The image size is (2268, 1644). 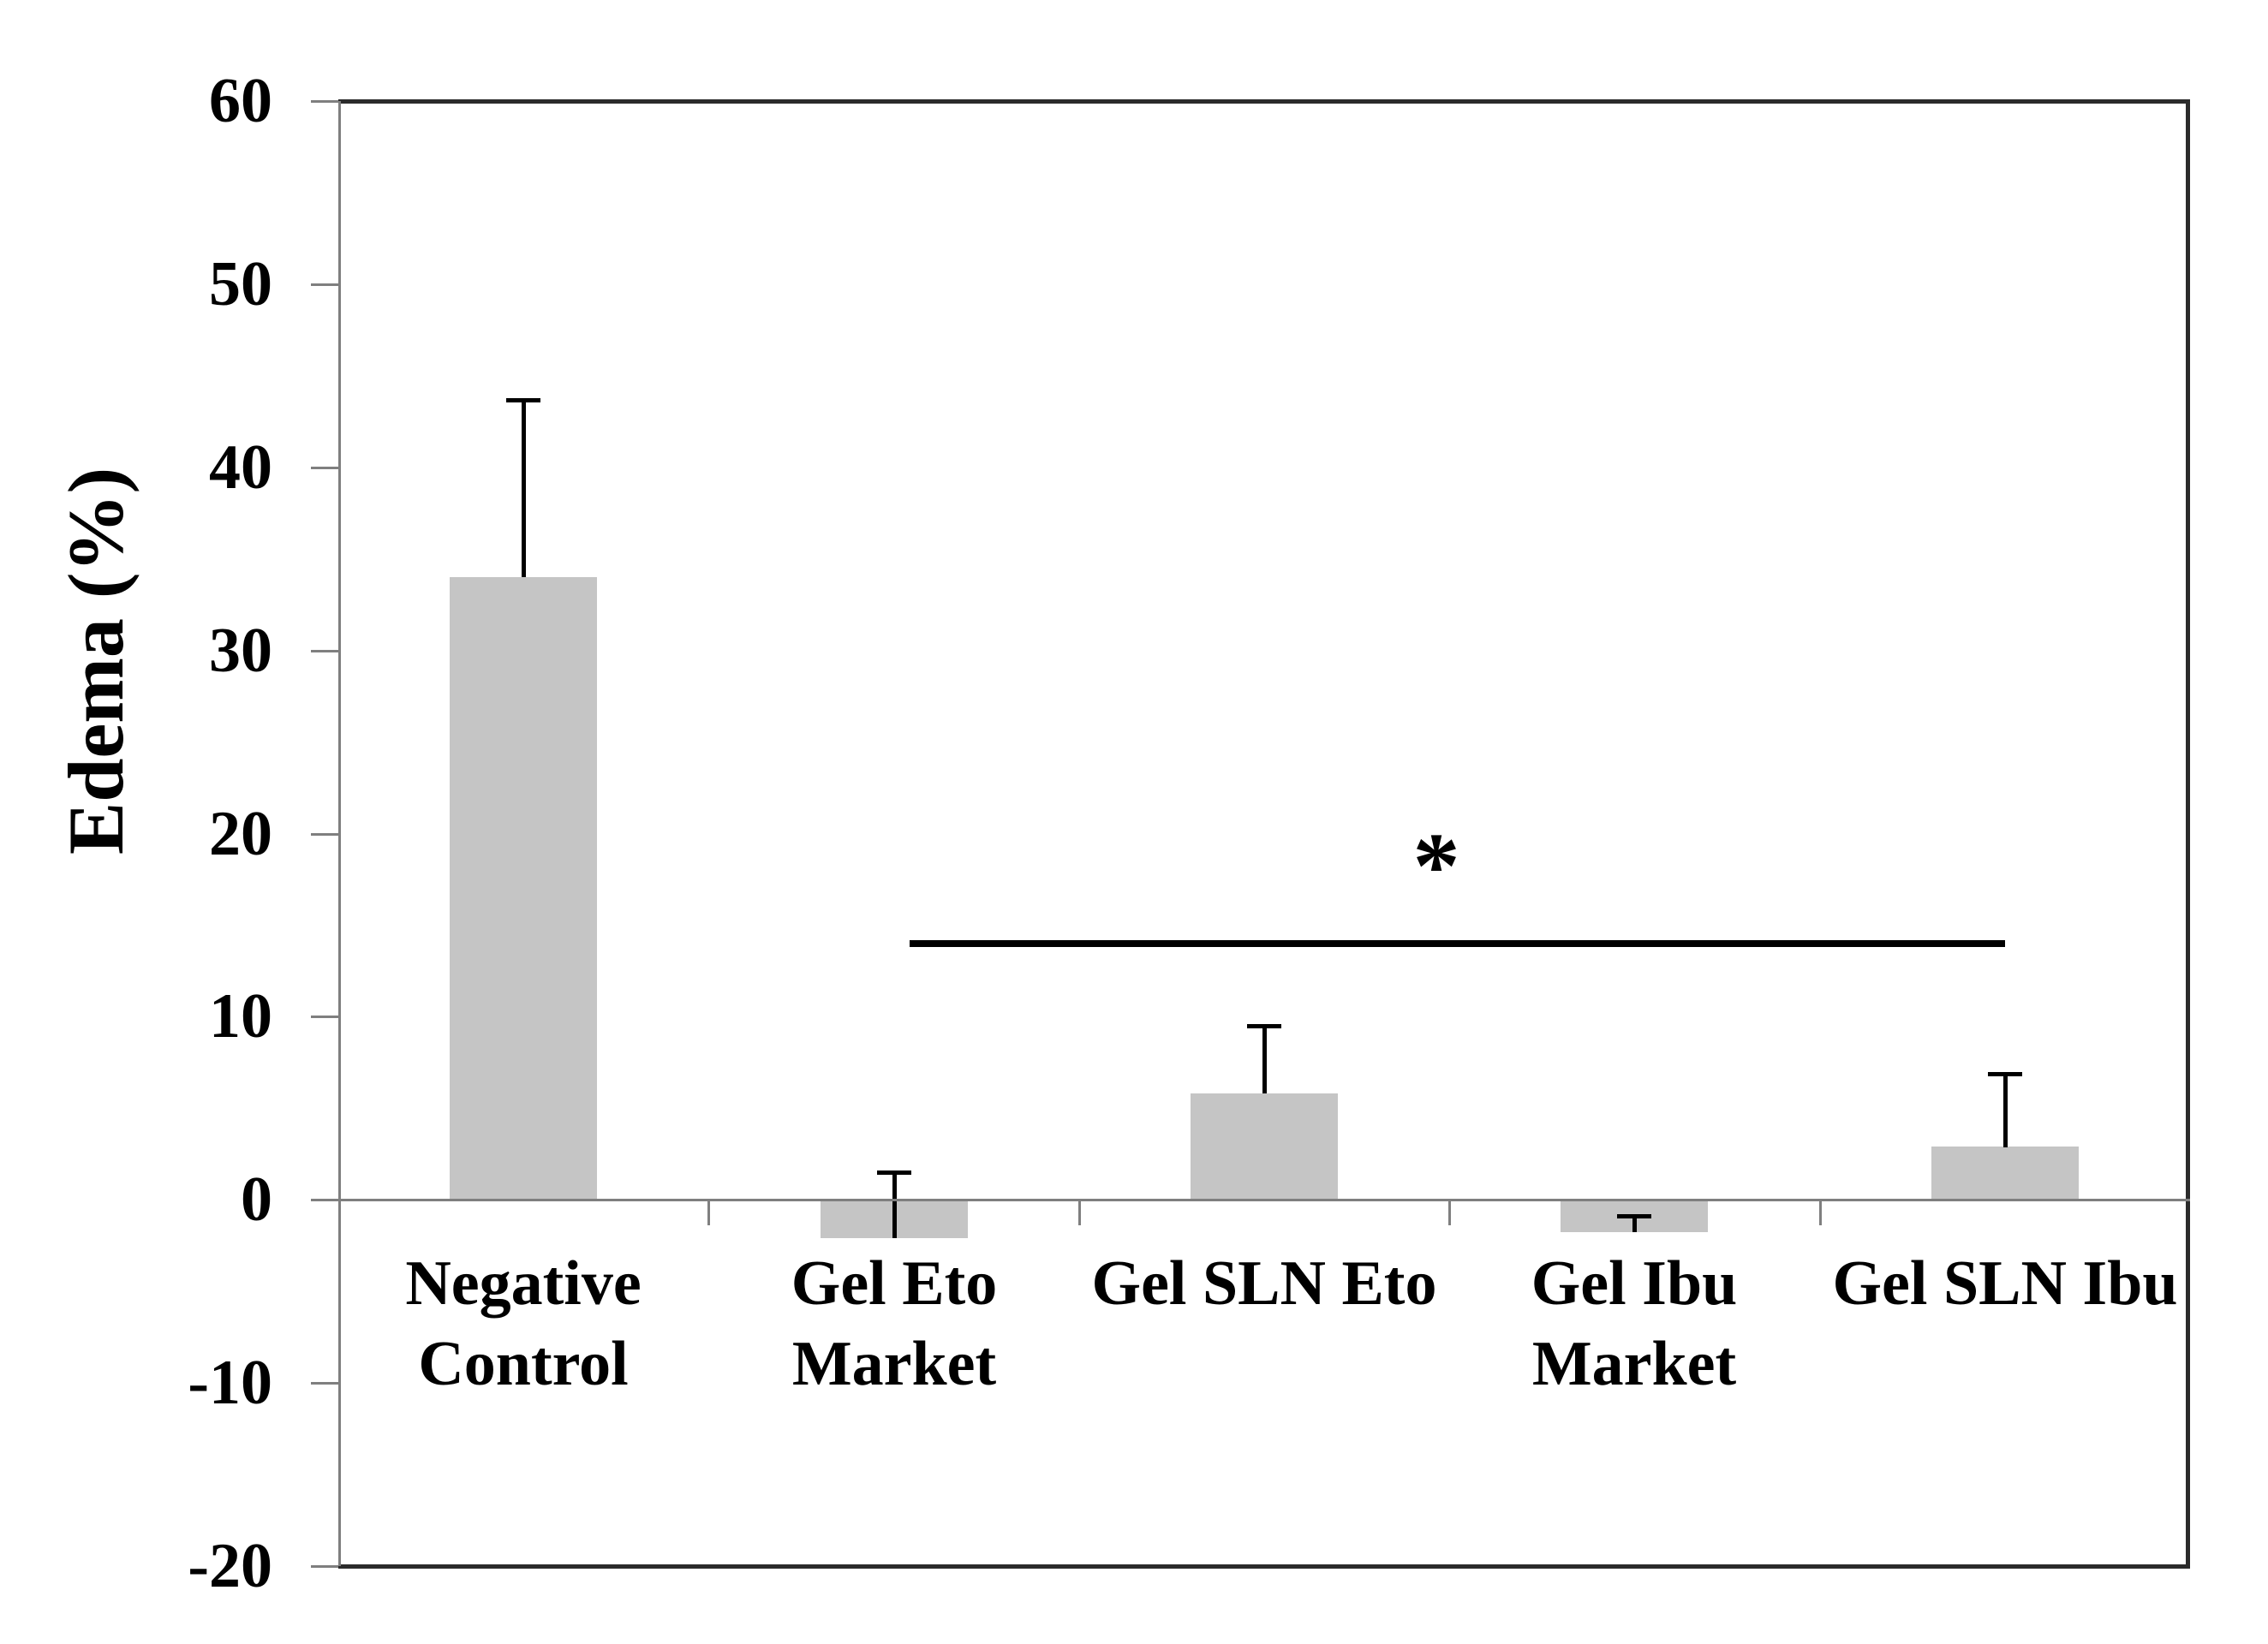 I want to click on y-tick-label-60: 60, so click(x=240, y=101).